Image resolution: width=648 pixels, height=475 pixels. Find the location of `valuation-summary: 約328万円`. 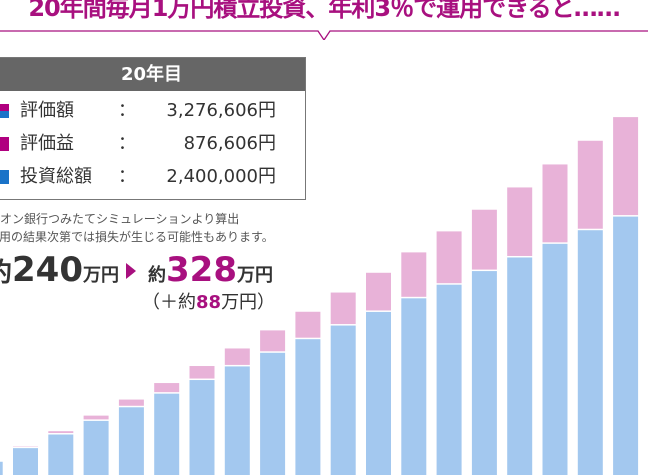

valuation-summary: 約328万円 is located at coordinates (210, 270).